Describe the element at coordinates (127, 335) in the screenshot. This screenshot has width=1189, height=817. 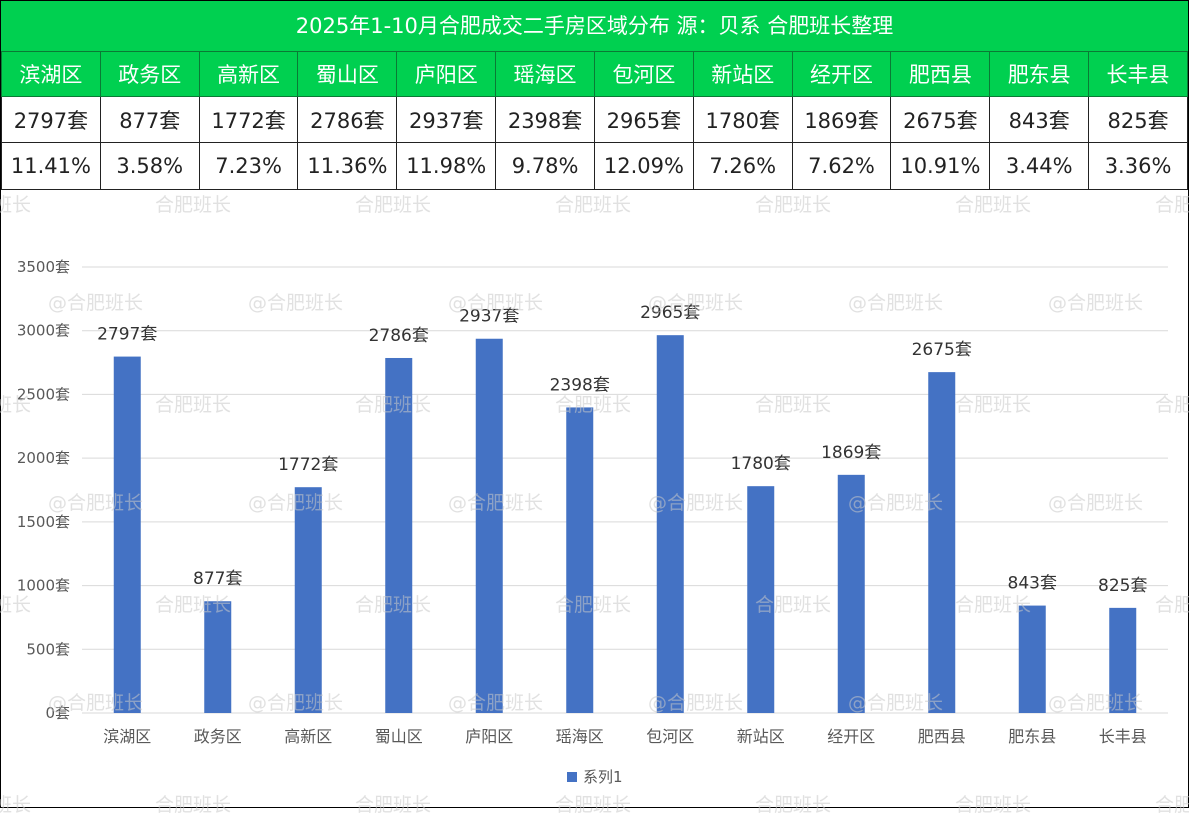
I see `data-label: 2797套` at that location.